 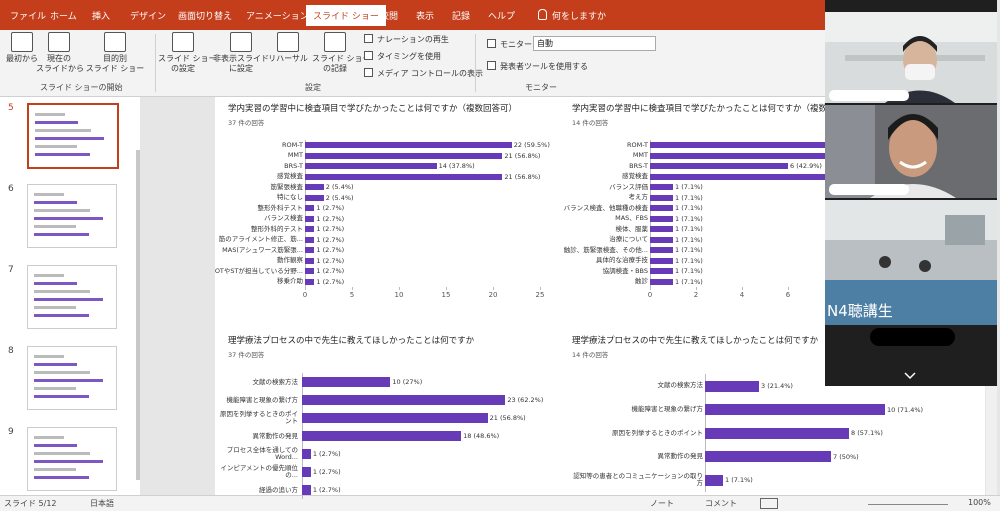 I want to click on ribbon-tab: 校閲, so click(x=389, y=17).